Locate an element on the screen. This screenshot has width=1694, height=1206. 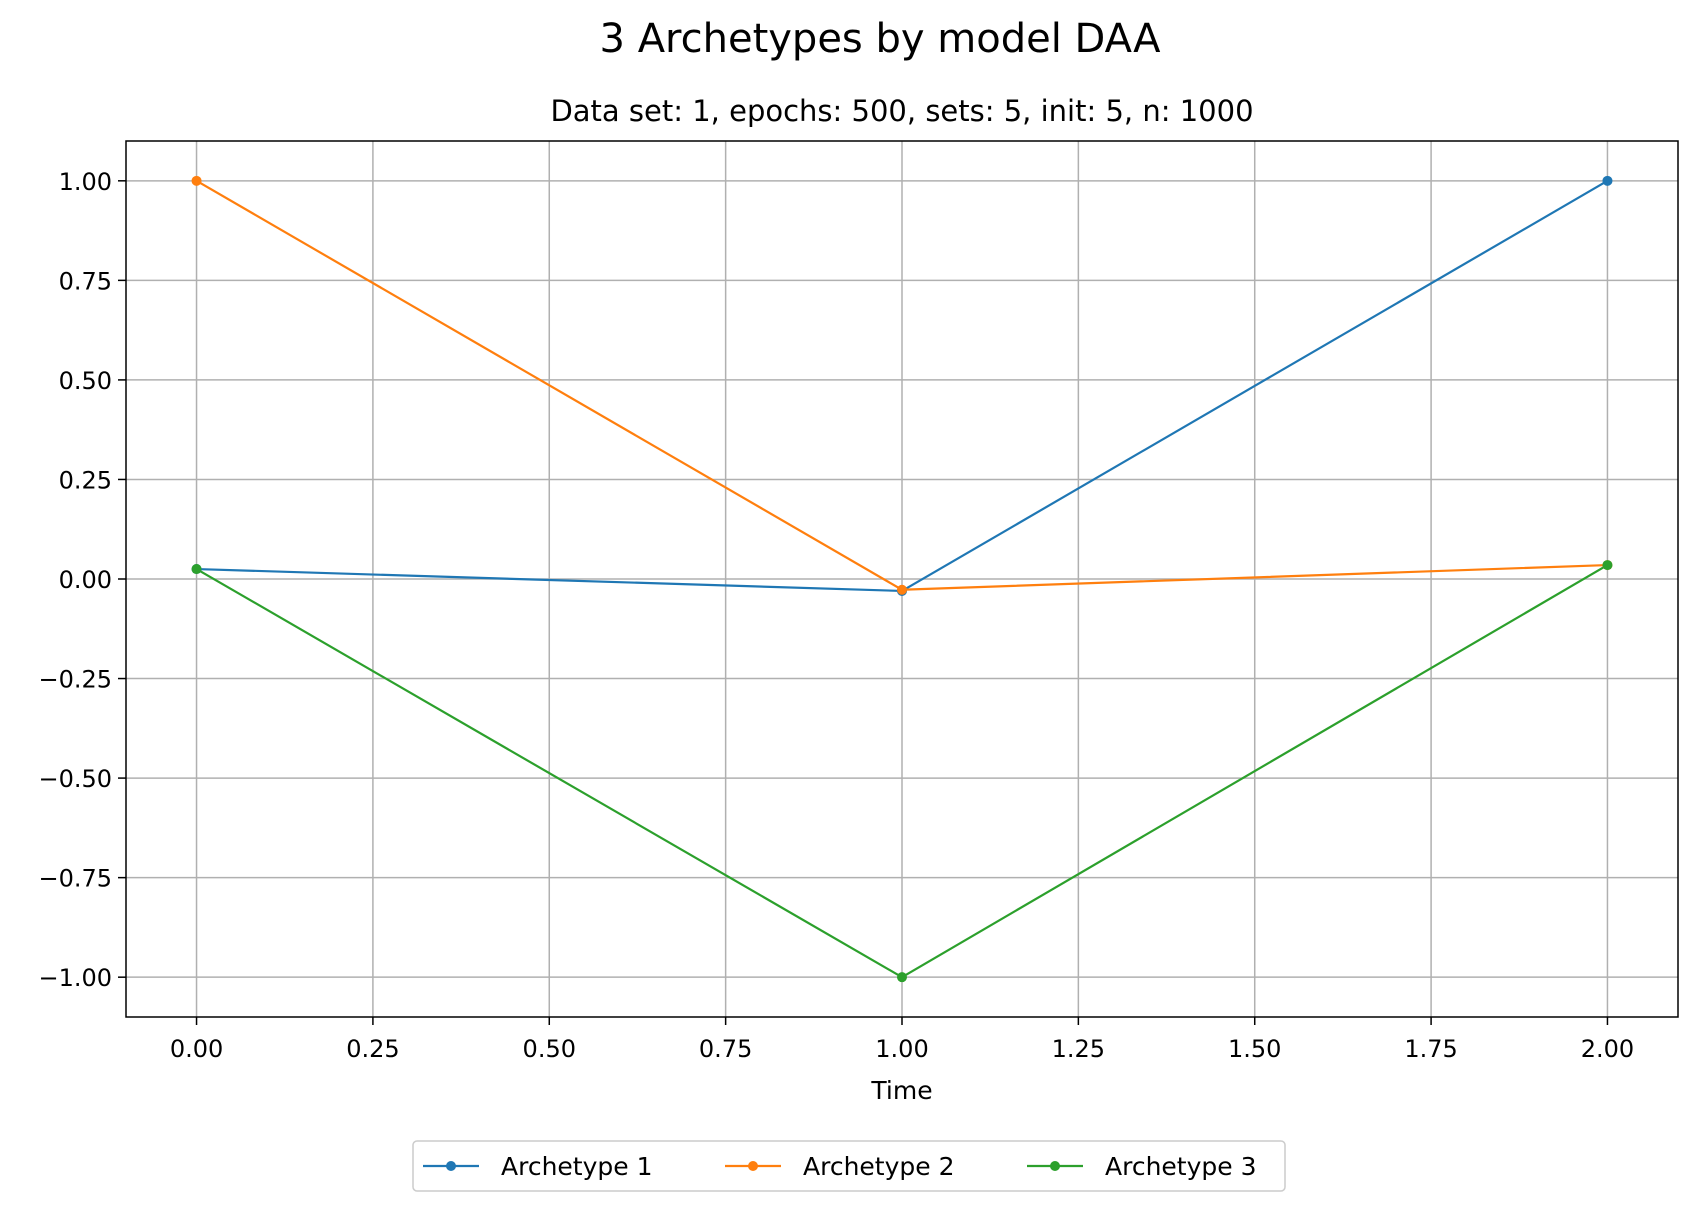
x-tick-label: 2.00 is located at coordinates (1607, 1049).